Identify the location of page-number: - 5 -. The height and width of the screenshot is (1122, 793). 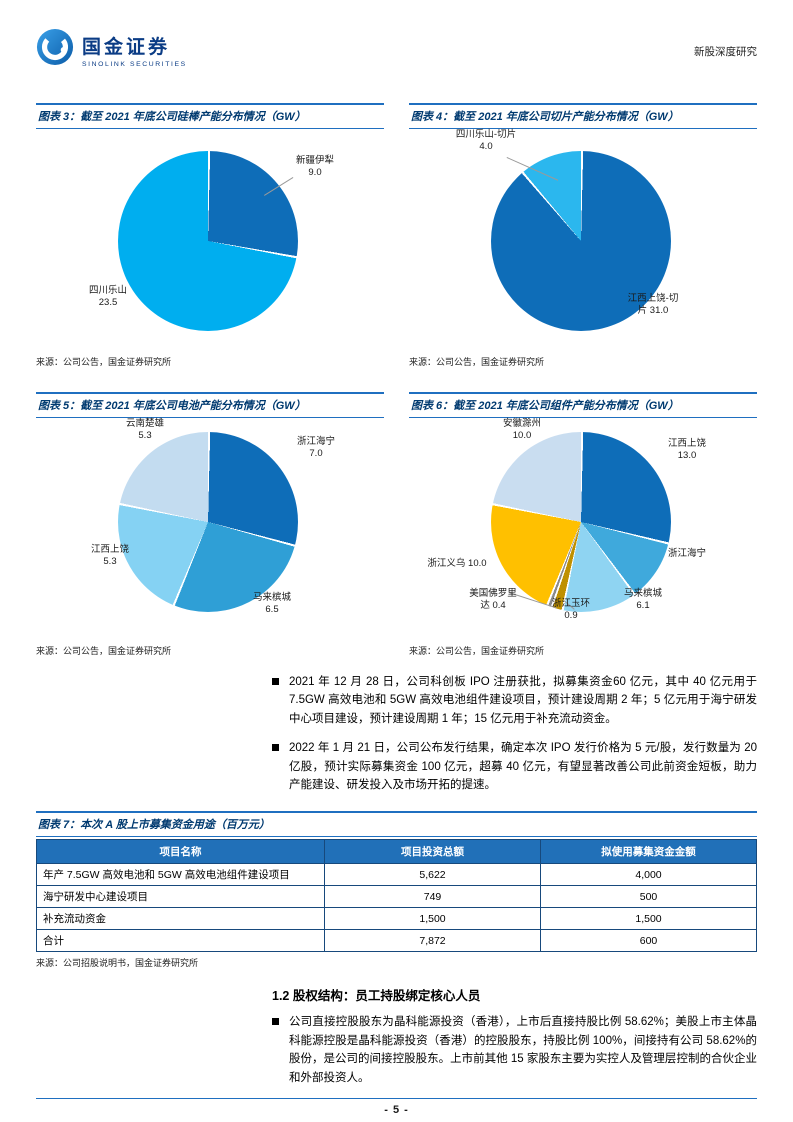
(396, 1109).